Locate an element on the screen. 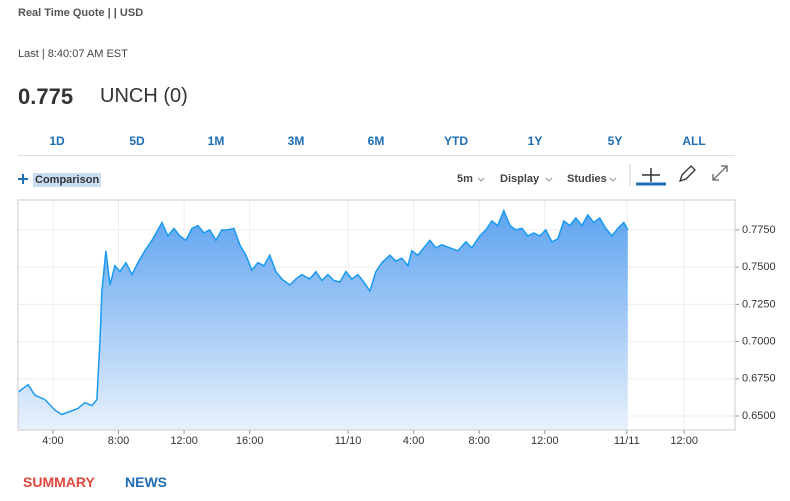 Image resolution: width=790 pixels, height=501 pixels. y-tick-label: 0.7750 is located at coordinates (759, 230).